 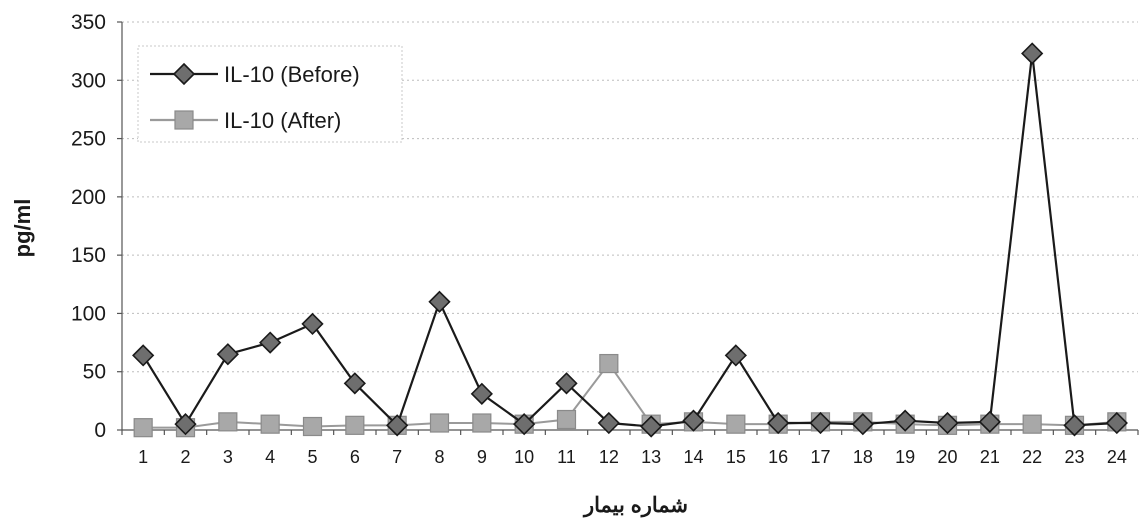 I want to click on x-tick-label: 5, so click(x=312, y=457).